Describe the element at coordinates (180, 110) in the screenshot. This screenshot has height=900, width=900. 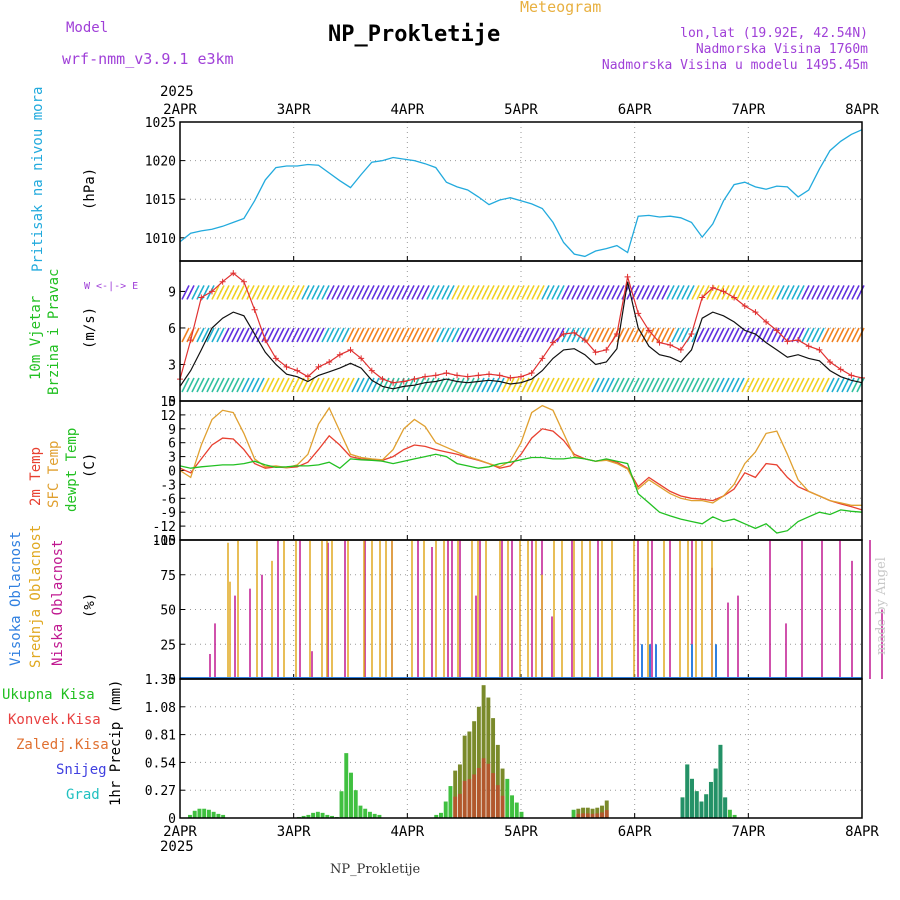
I see `day-label-top: 2APR` at that location.